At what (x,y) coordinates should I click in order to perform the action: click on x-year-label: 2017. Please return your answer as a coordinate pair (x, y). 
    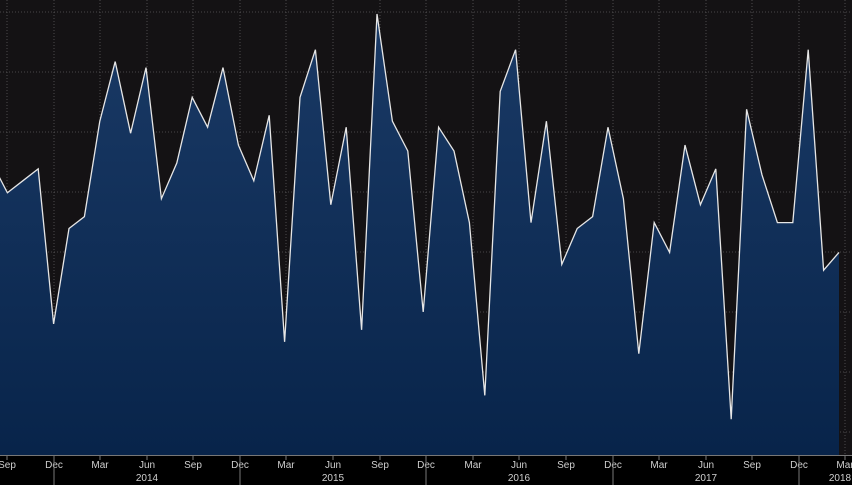
    Looking at the image, I should click on (706, 478).